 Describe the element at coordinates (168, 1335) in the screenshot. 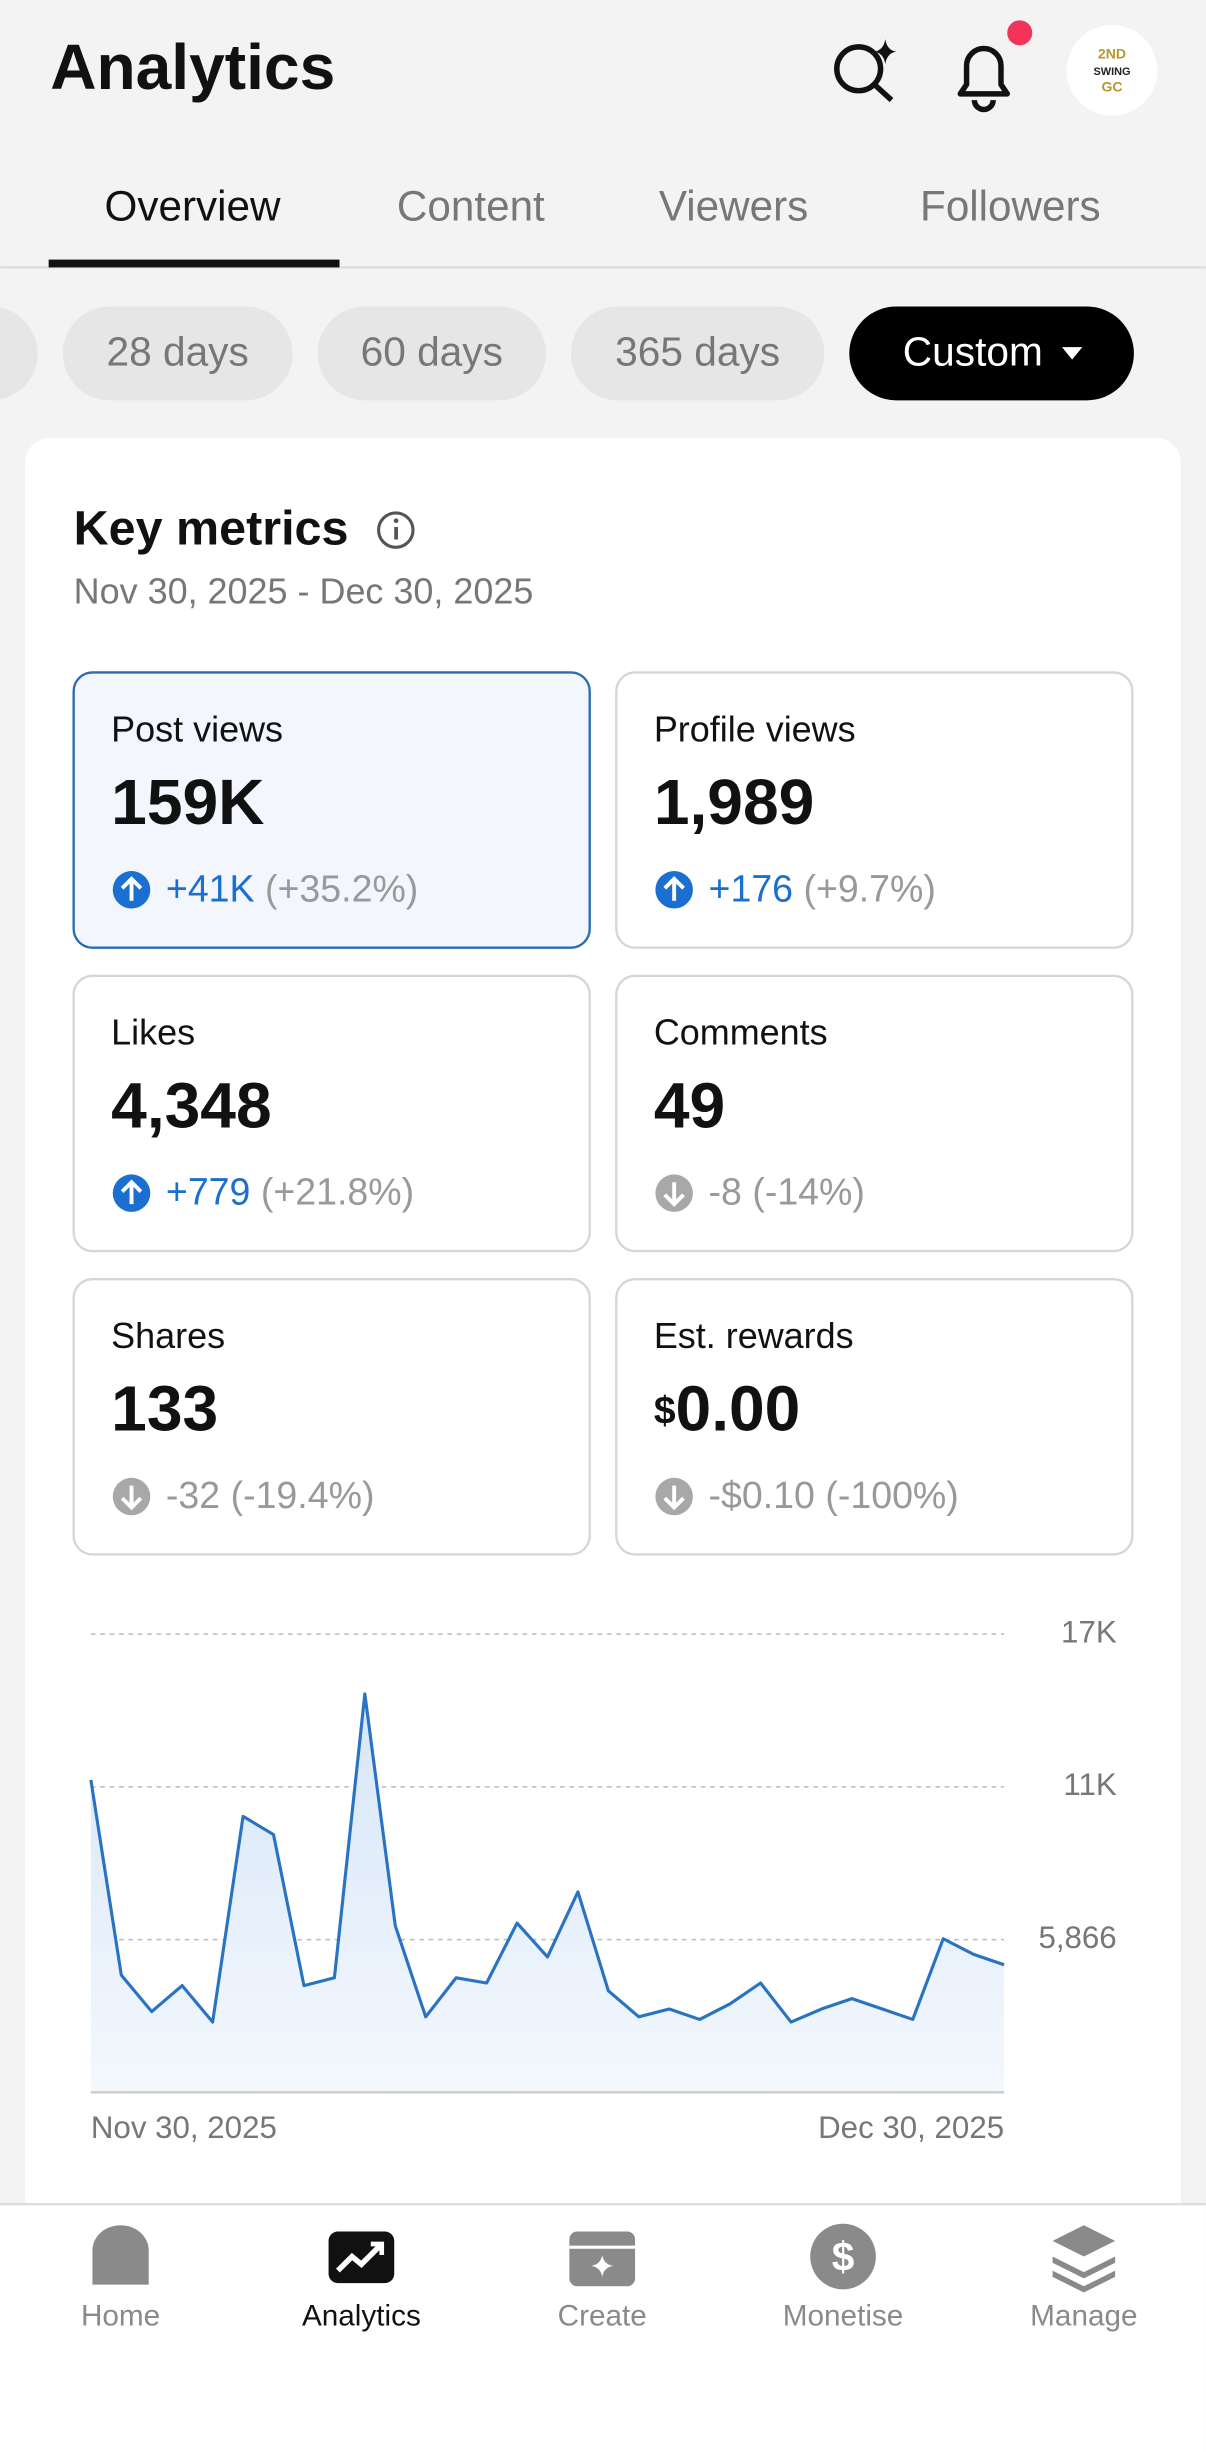

I see `metric-label: Shares` at that location.